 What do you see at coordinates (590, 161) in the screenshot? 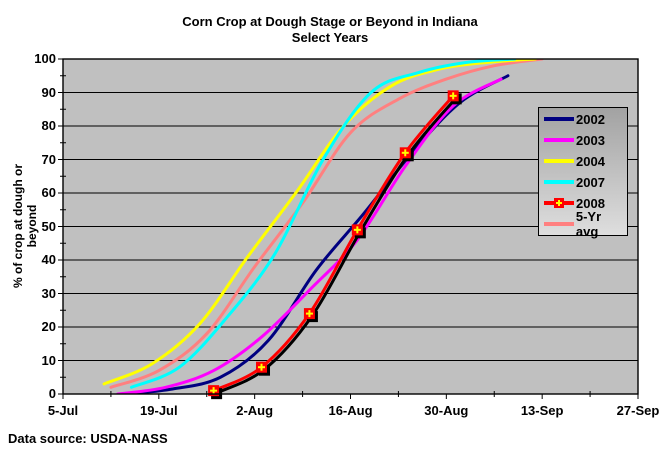
I see `legend-label: 2004` at bounding box center [590, 161].